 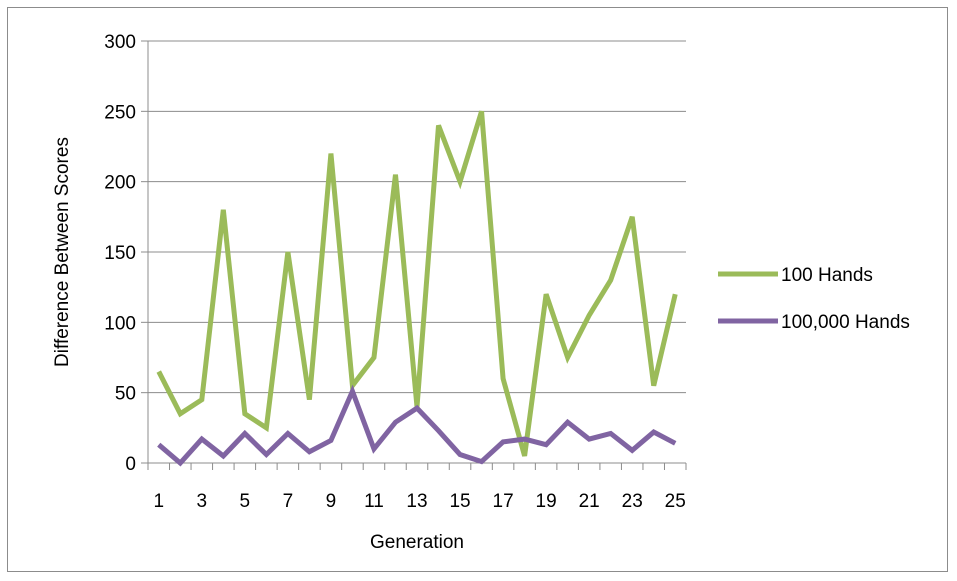 What do you see at coordinates (125, 394) in the screenshot?
I see `y-tick-label: 50` at bounding box center [125, 394].